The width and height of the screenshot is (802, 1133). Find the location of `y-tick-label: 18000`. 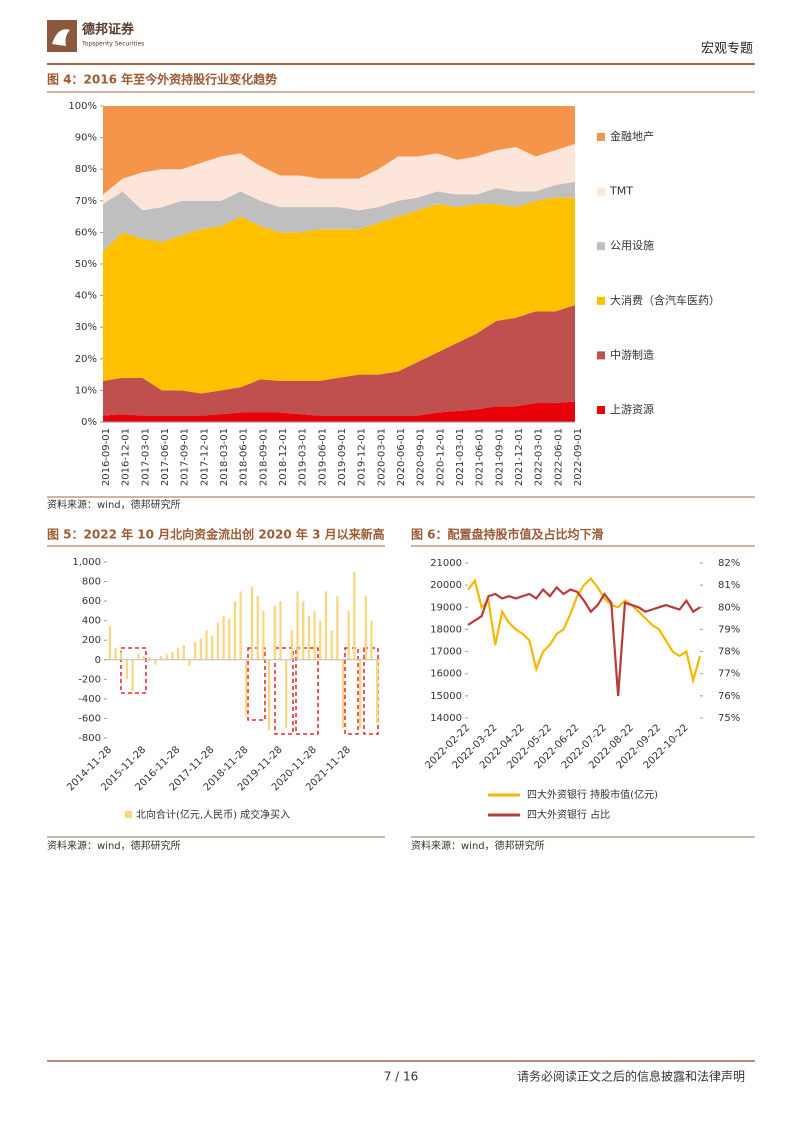

y-tick-label: 18000 is located at coordinates (446, 629).